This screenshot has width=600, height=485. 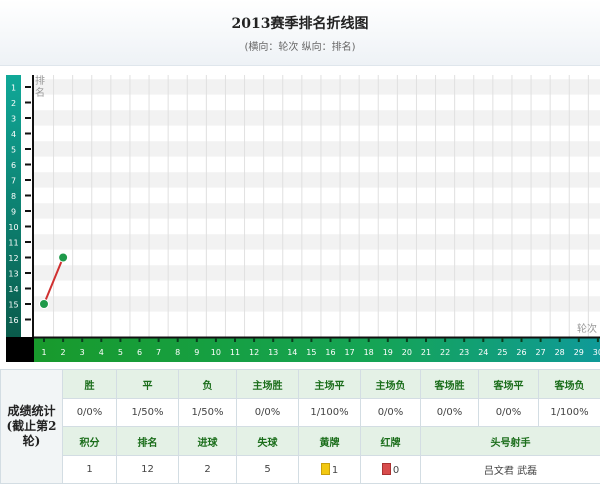 What do you see at coordinates (317, 349) in the screenshot?
I see `x-axis-bar` at bounding box center [317, 349].